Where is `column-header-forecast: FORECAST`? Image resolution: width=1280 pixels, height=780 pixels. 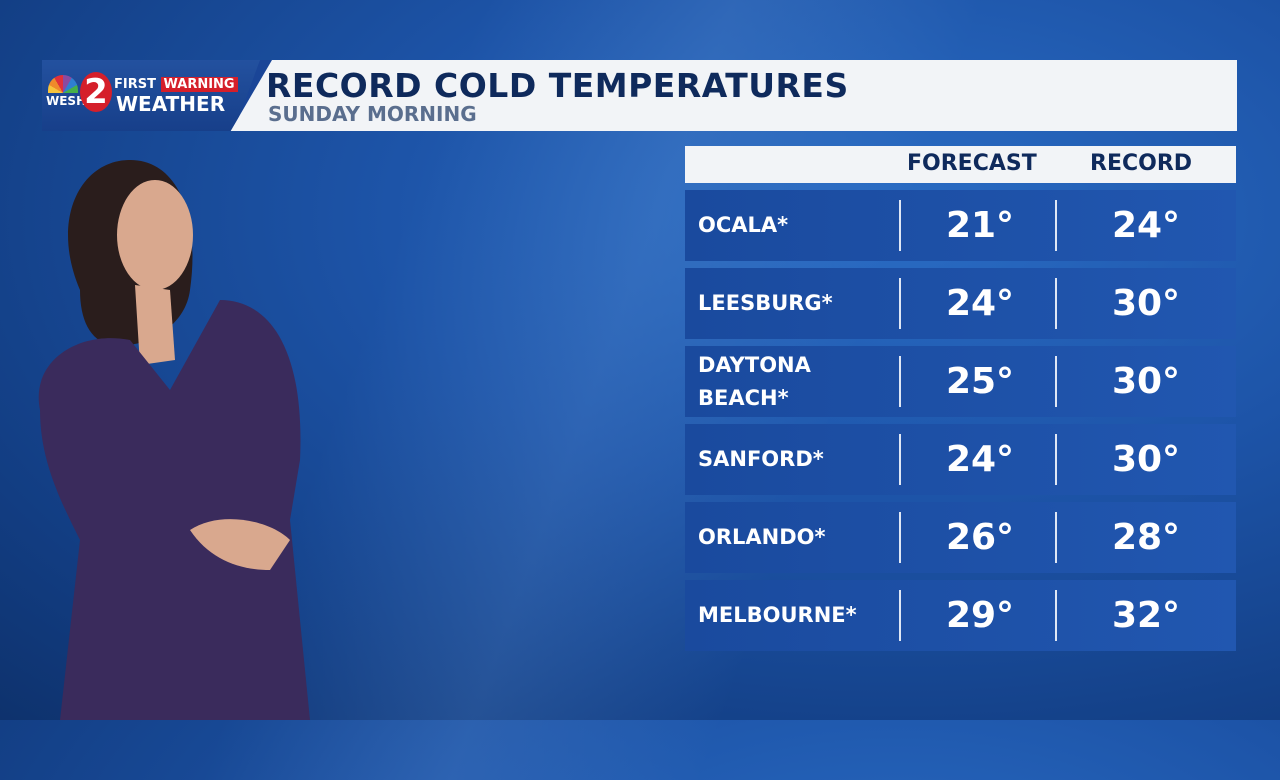
column-header-forecast: FORECAST is located at coordinates (972, 163).